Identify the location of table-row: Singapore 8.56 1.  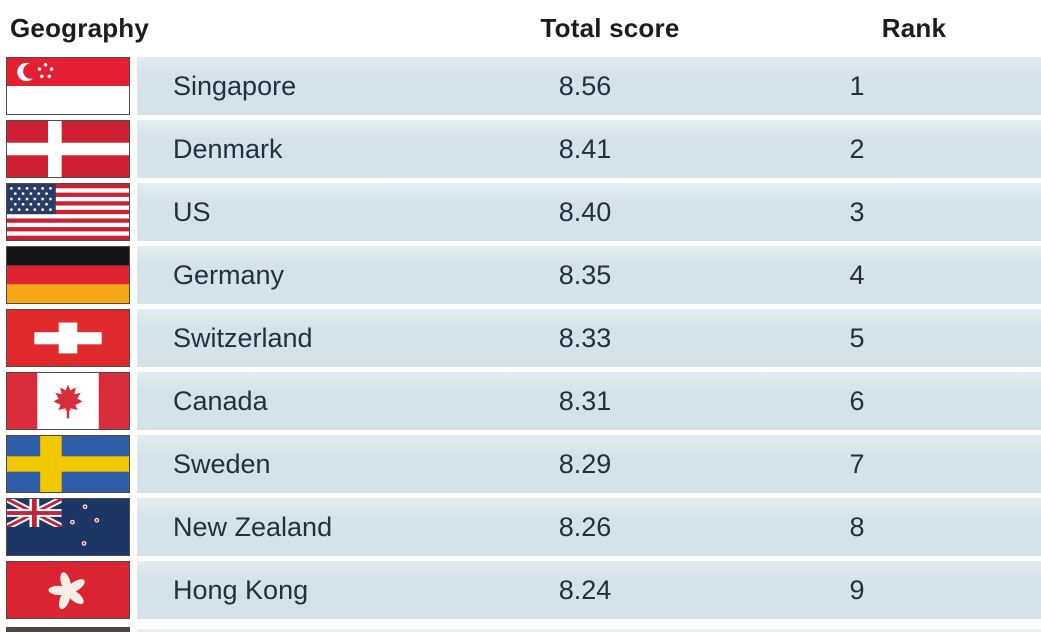
(520, 86).